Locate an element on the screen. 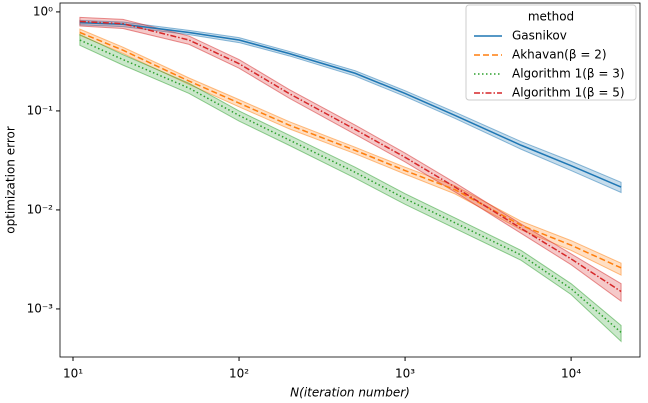 This screenshot has height=403, width=648. y-tick-label: 10⁻¹ is located at coordinates (40, 110).